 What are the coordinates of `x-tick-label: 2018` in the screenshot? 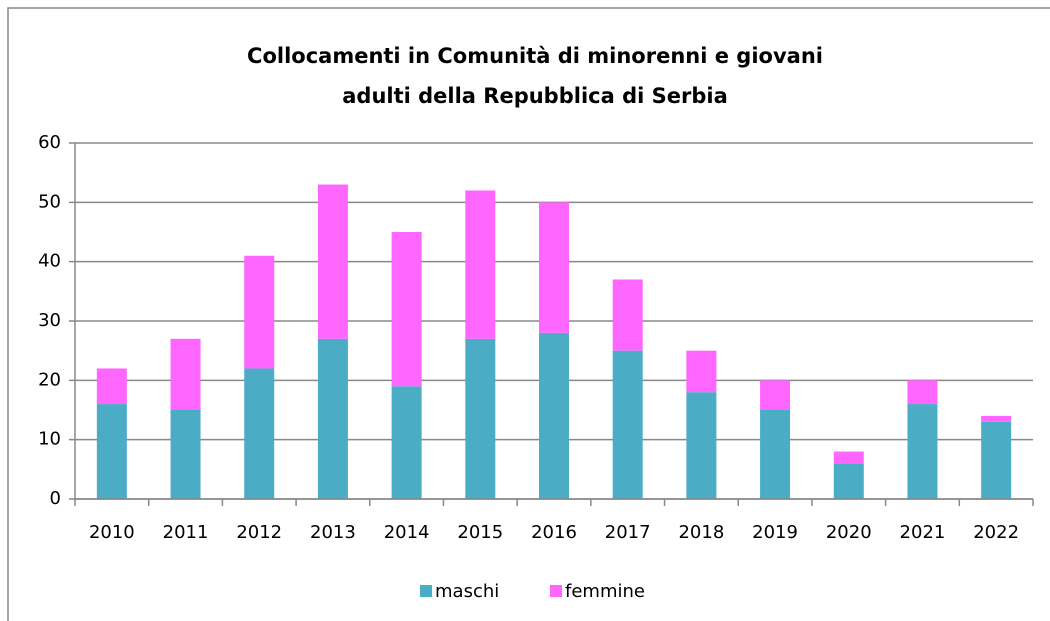 It's located at (701, 532).